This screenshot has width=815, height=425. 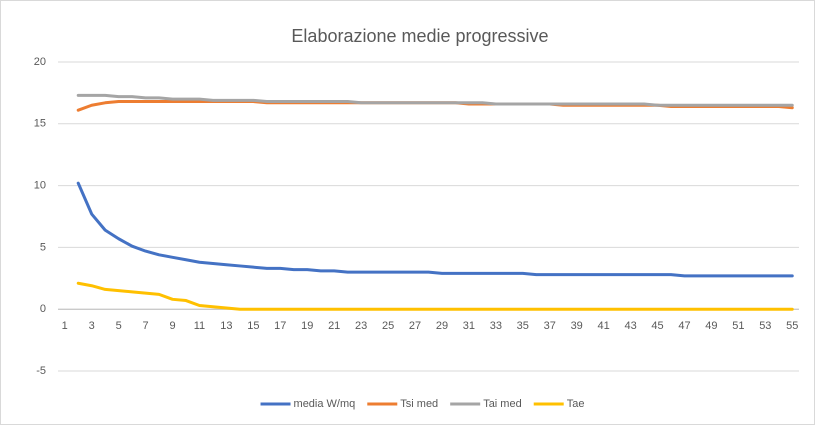 I want to click on x-tick-label: 49, so click(x=711, y=326).